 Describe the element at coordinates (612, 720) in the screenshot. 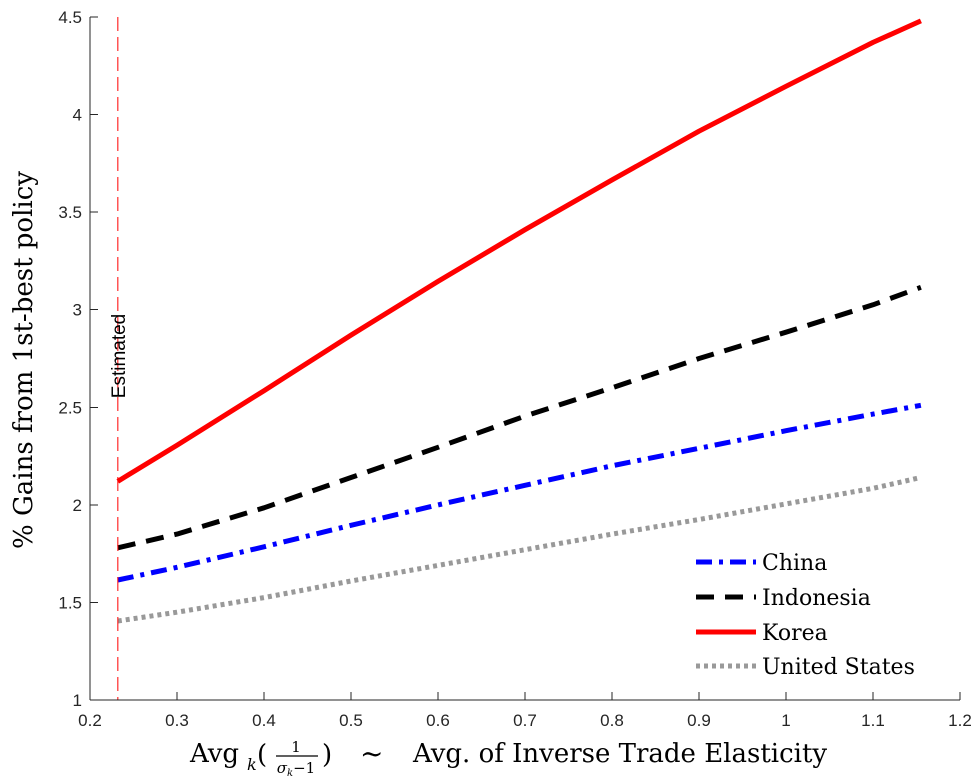

I see `x-tick-label: 0.8` at that location.